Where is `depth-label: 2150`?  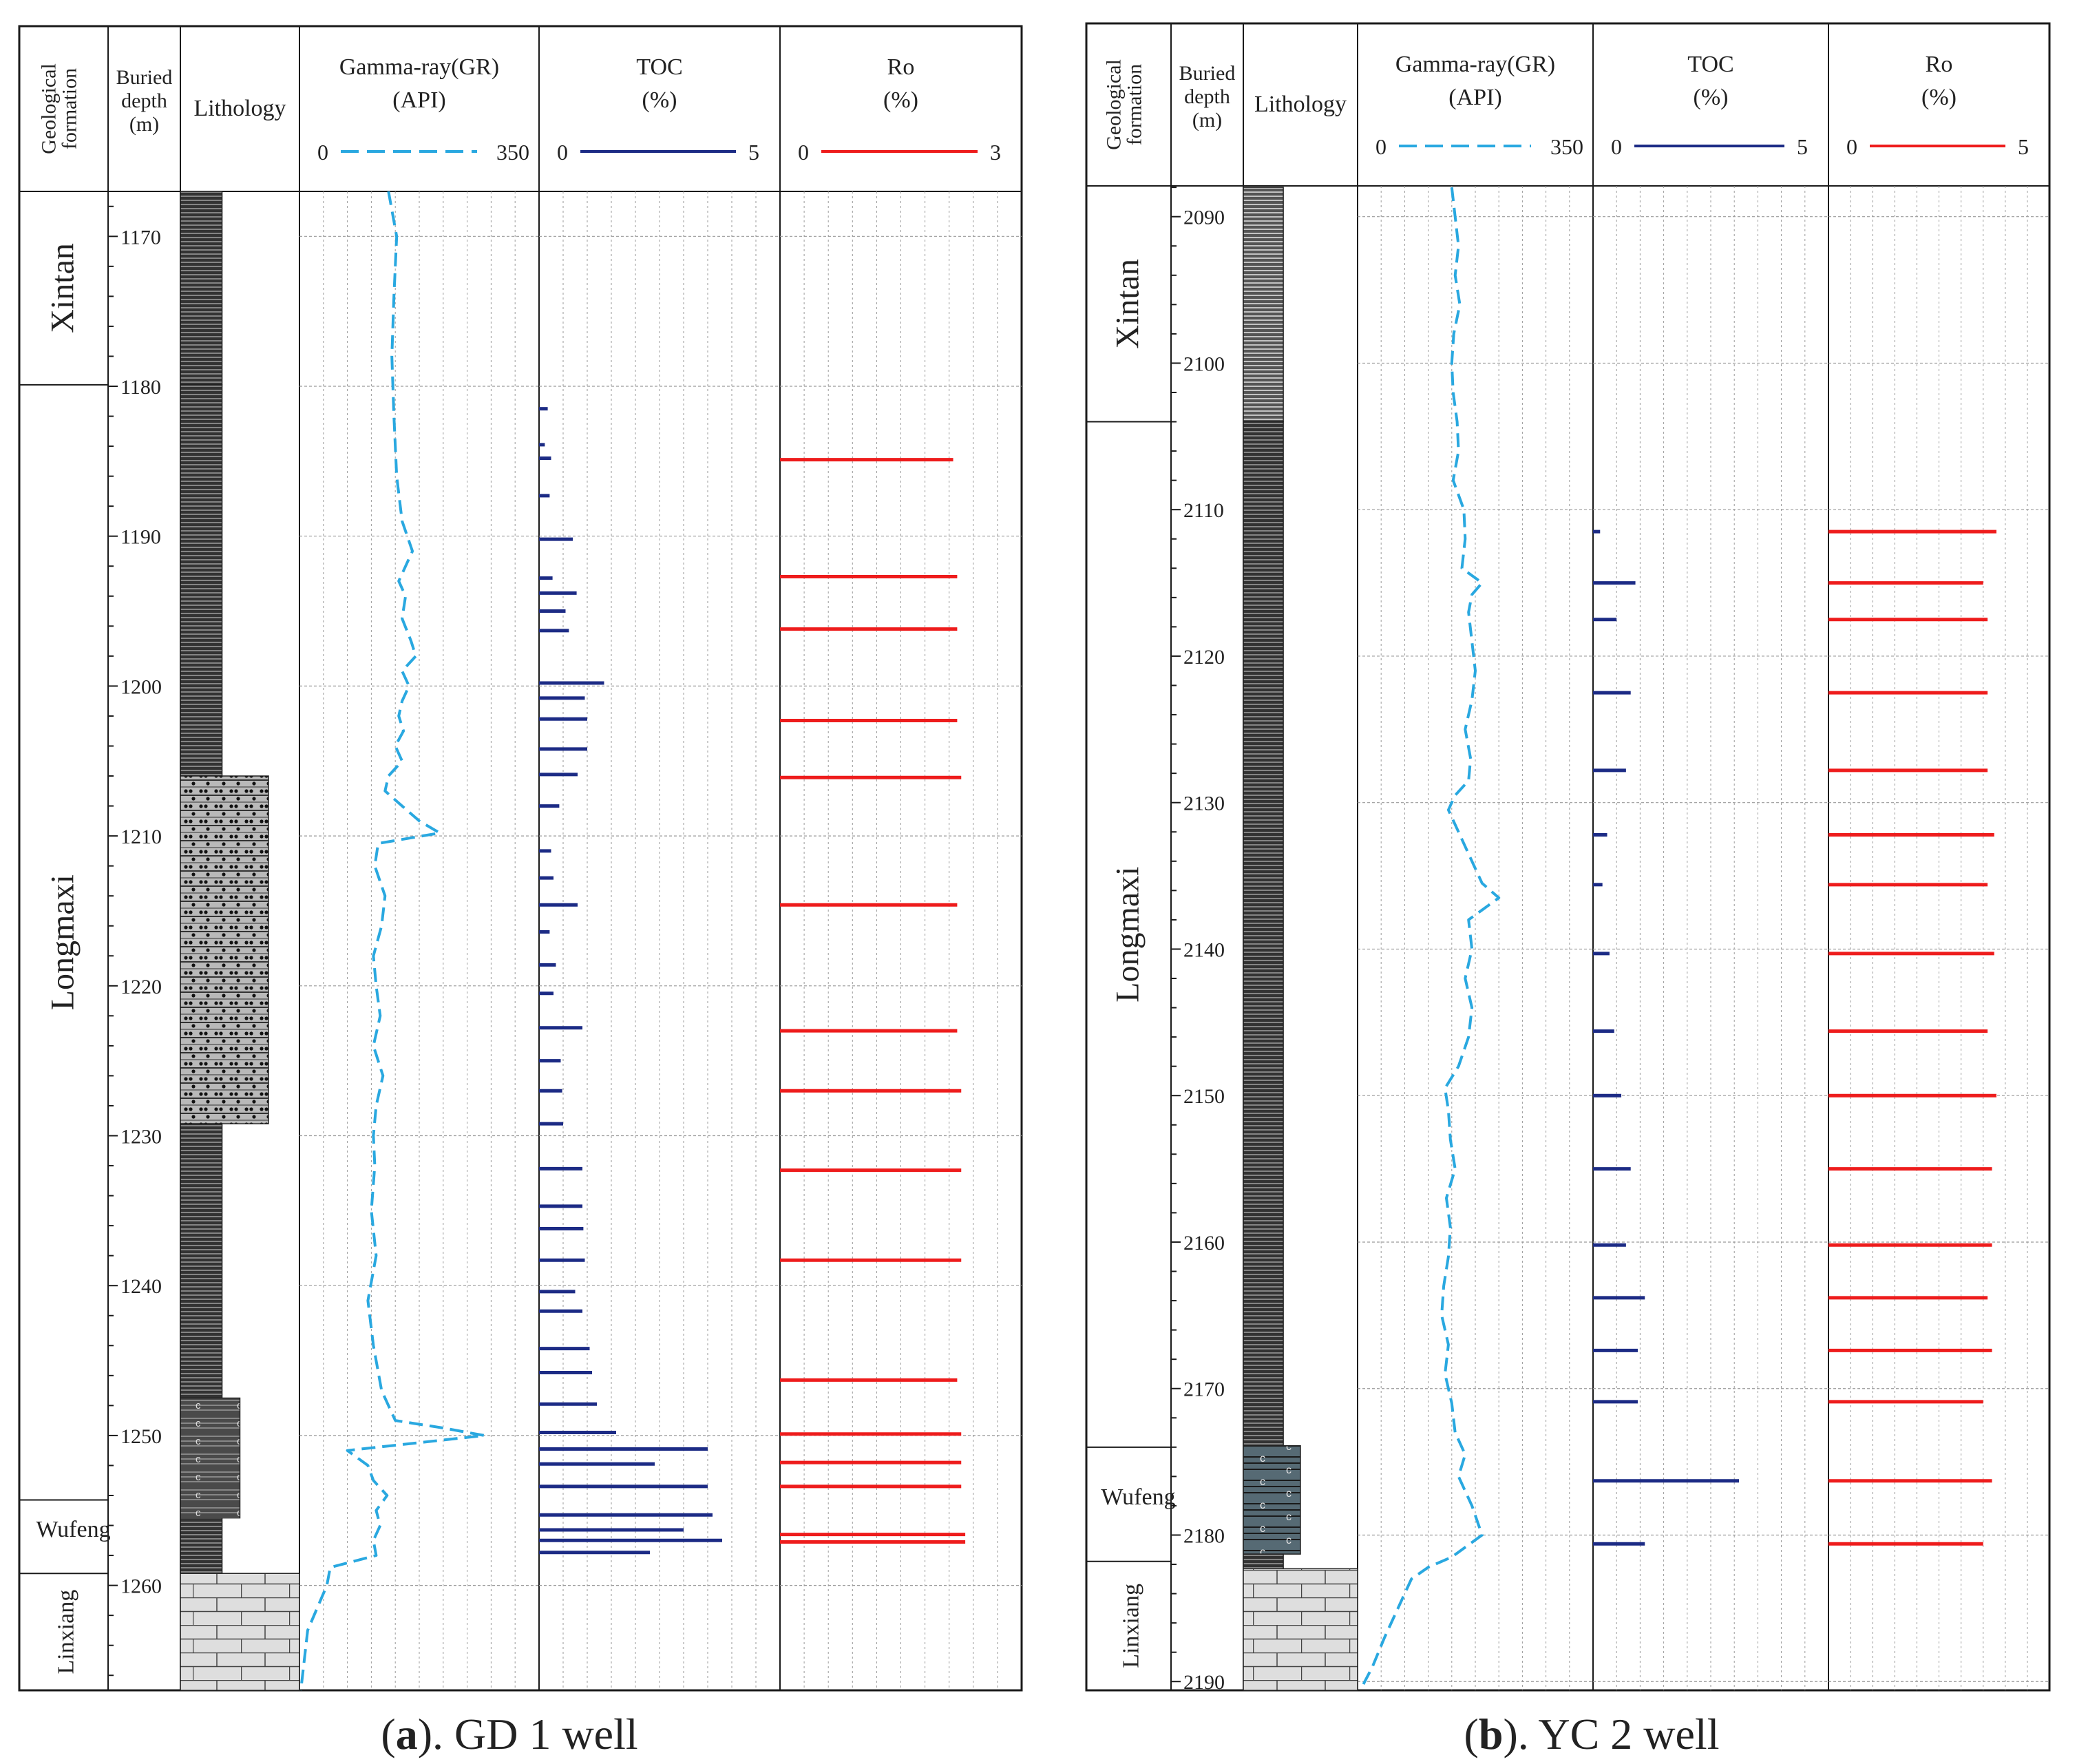
depth-label: 2150 is located at coordinates (1204, 1096).